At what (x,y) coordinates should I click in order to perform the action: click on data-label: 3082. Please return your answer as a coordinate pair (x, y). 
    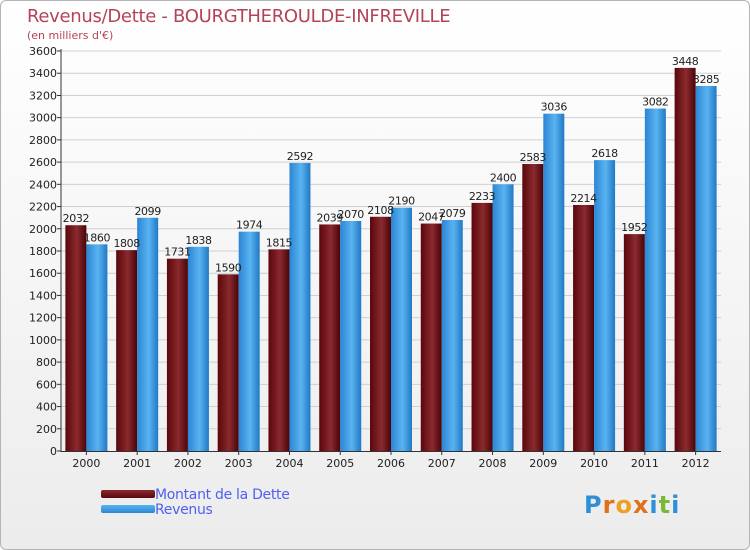
    Looking at the image, I should click on (655, 102).